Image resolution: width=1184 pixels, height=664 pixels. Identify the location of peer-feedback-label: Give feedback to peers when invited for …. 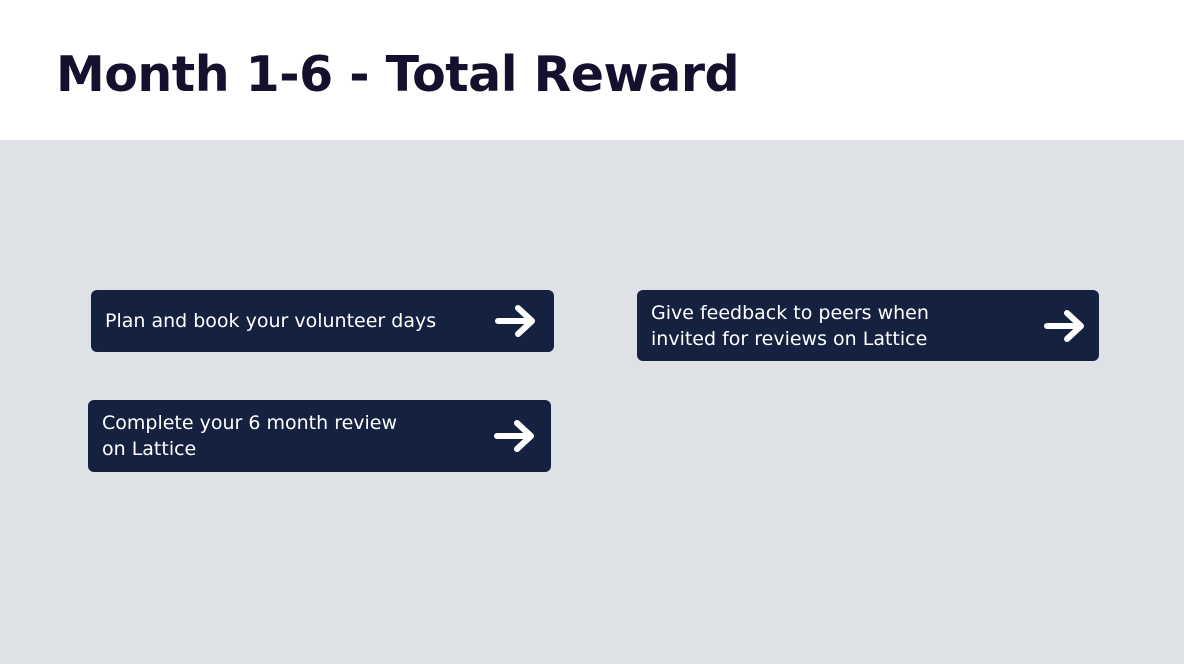
(790, 325).